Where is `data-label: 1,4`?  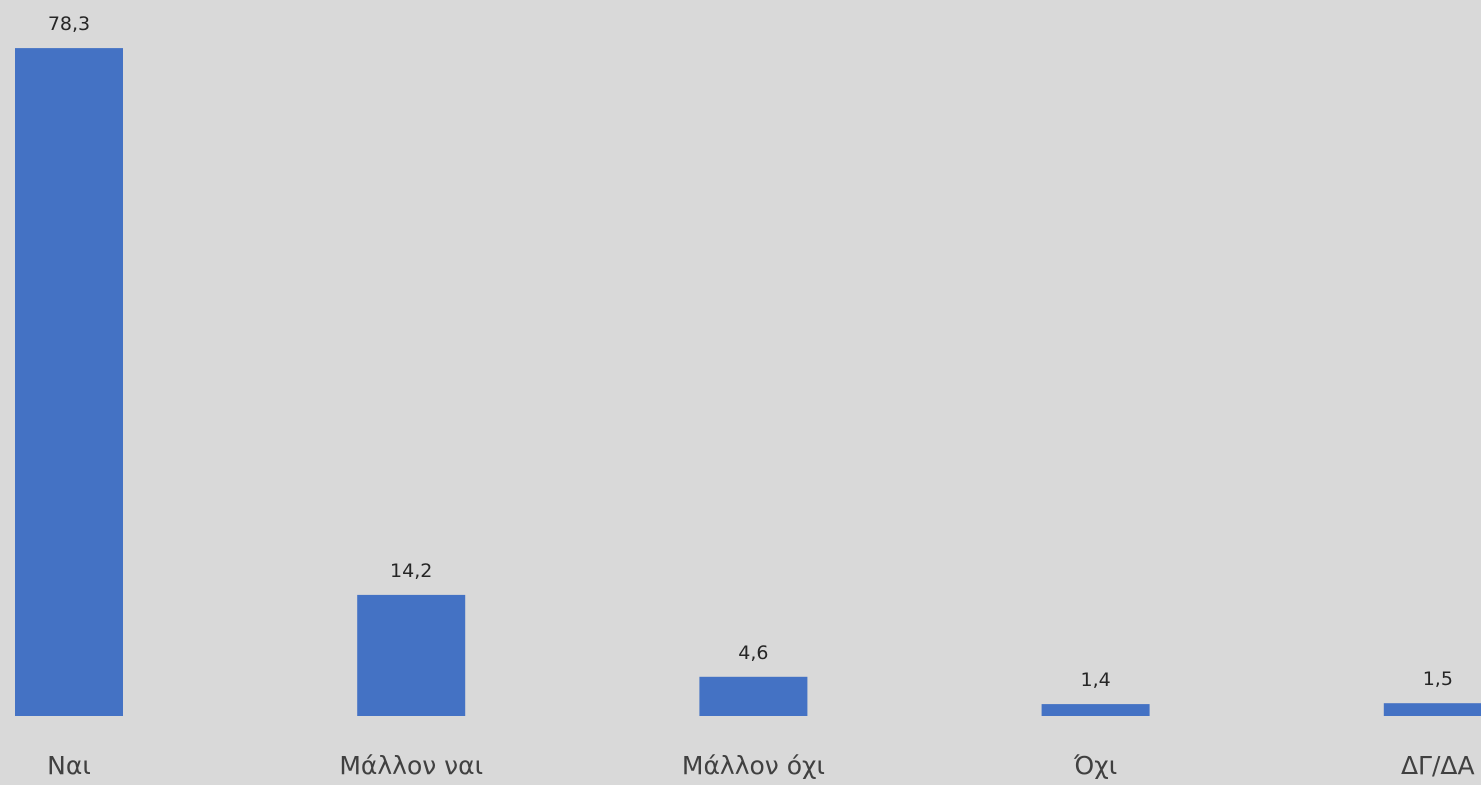
data-label: 1,4 is located at coordinates (1095, 680).